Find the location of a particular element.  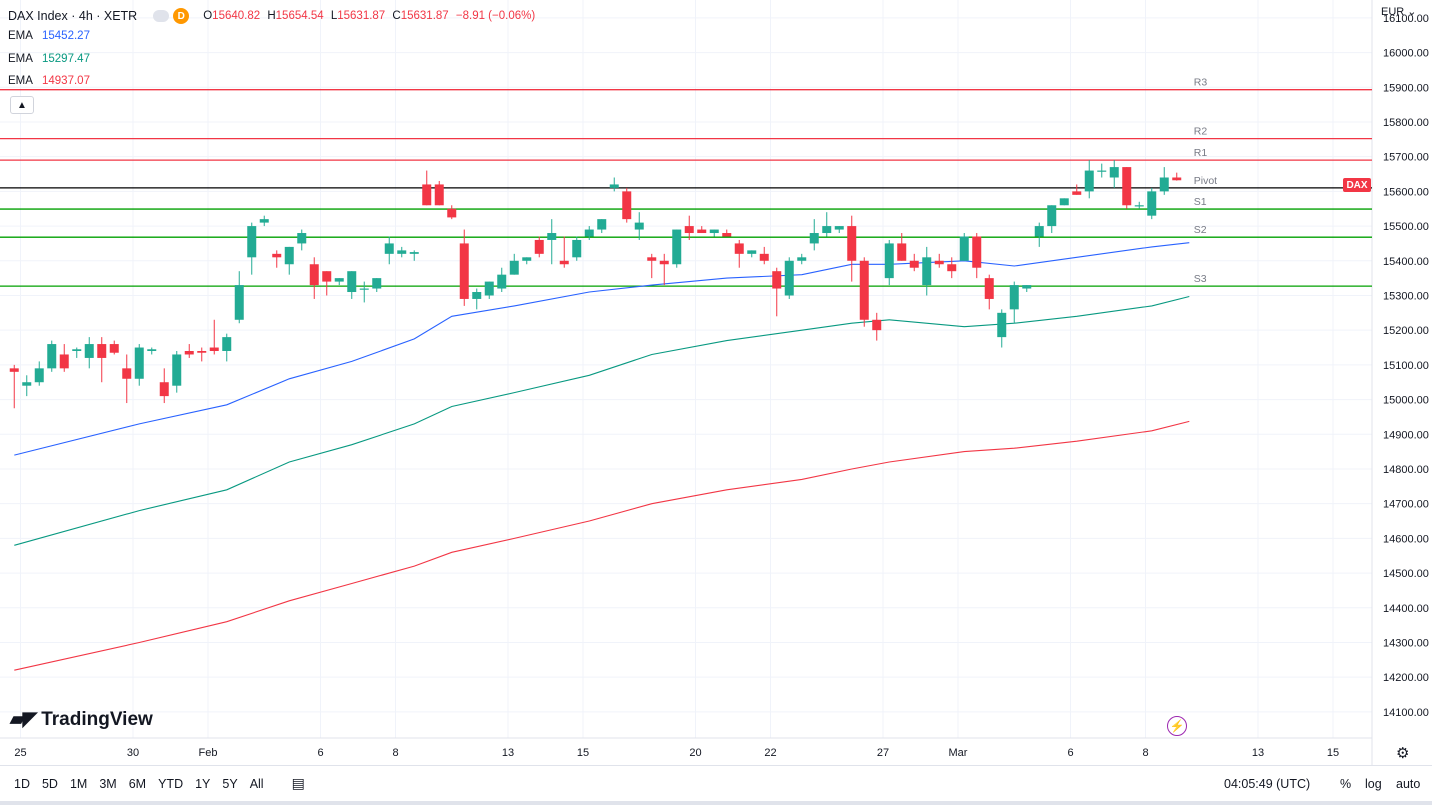

auto-toggle: auto is located at coordinates (1408, 783).